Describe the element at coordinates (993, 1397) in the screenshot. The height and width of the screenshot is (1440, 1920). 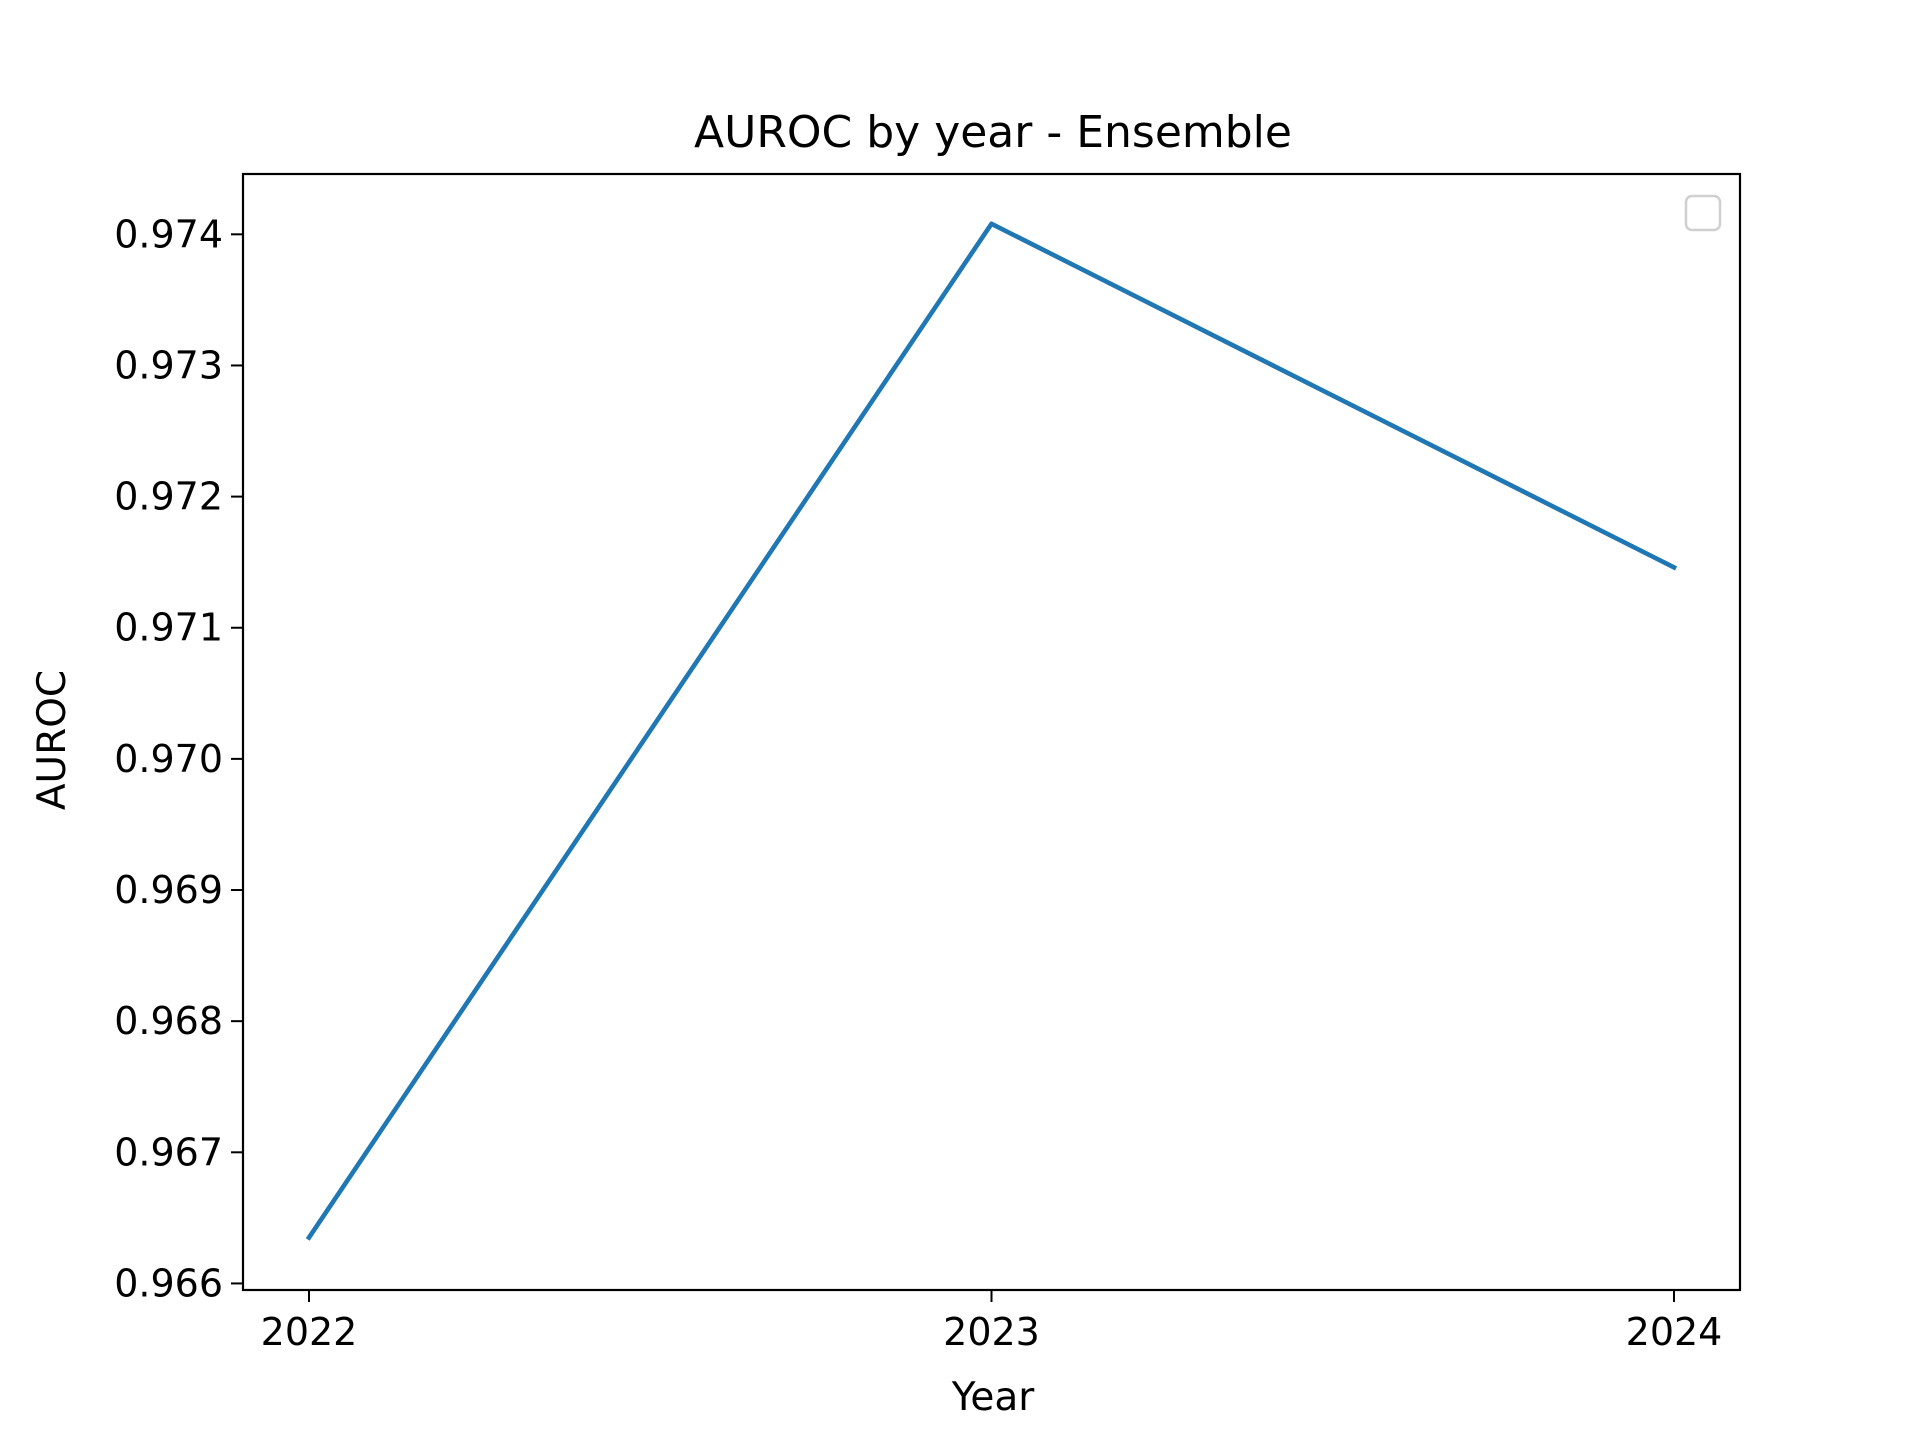
I see `x-axis-label: Year` at that location.